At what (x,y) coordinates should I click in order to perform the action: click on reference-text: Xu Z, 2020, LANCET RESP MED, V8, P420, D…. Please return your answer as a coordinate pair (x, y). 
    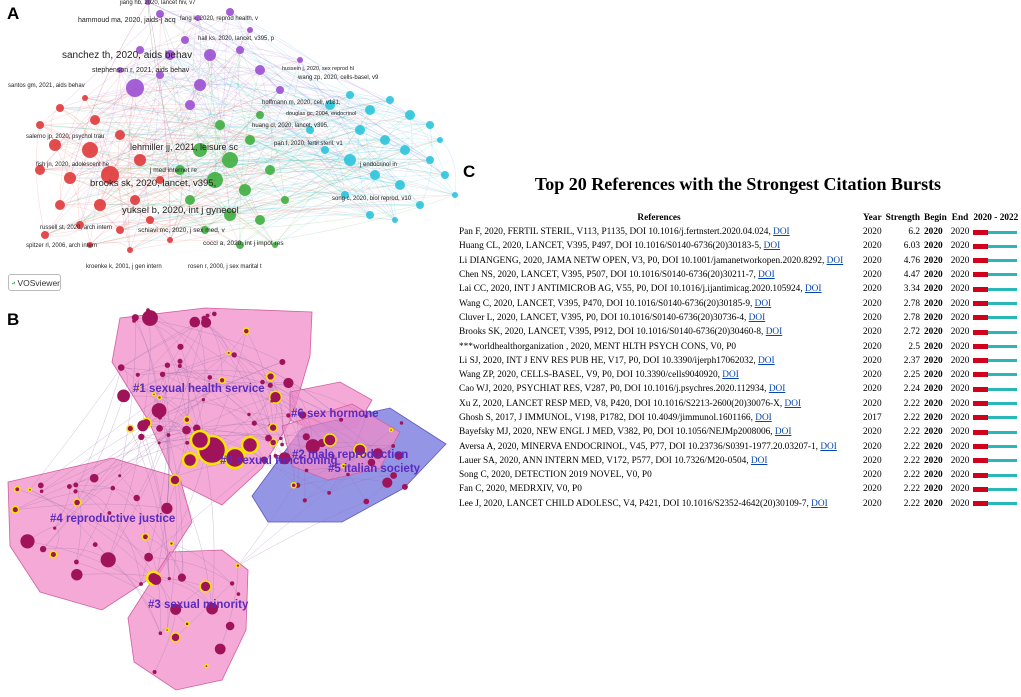
    Looking at the image, I should click on (620, 404).